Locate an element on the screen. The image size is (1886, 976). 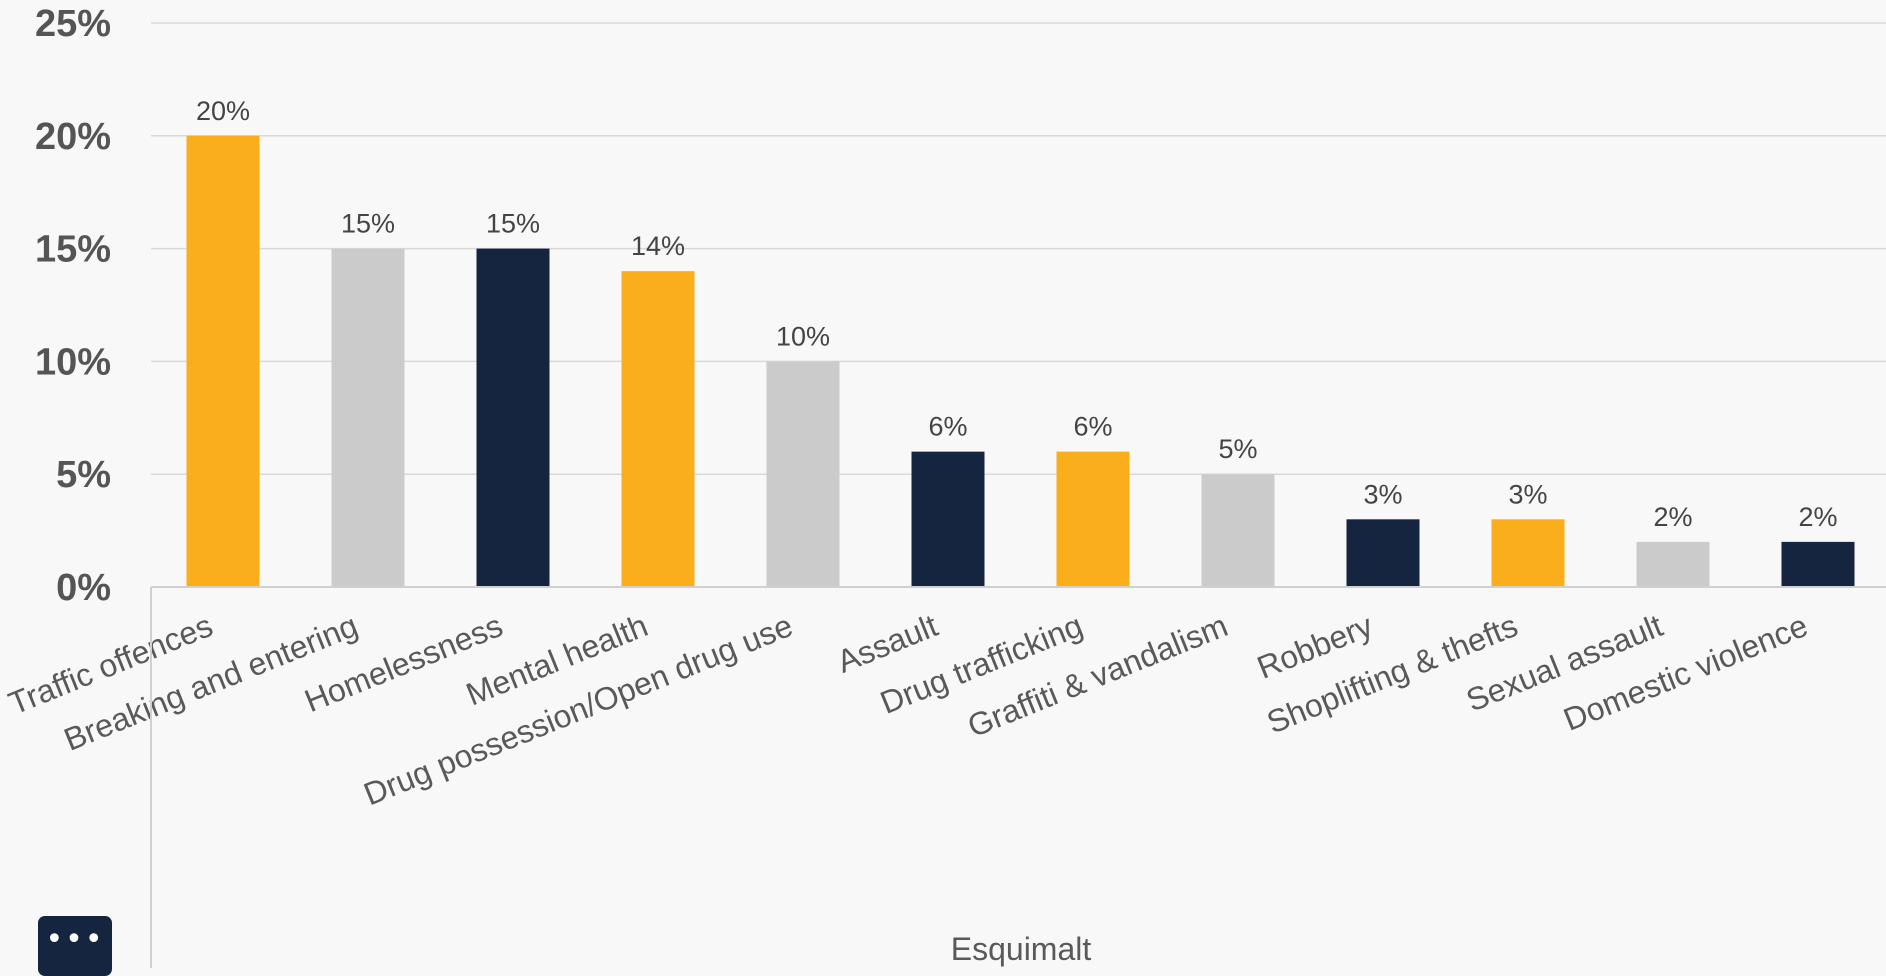
data-label: 10% is located at coordinates (803, 336).